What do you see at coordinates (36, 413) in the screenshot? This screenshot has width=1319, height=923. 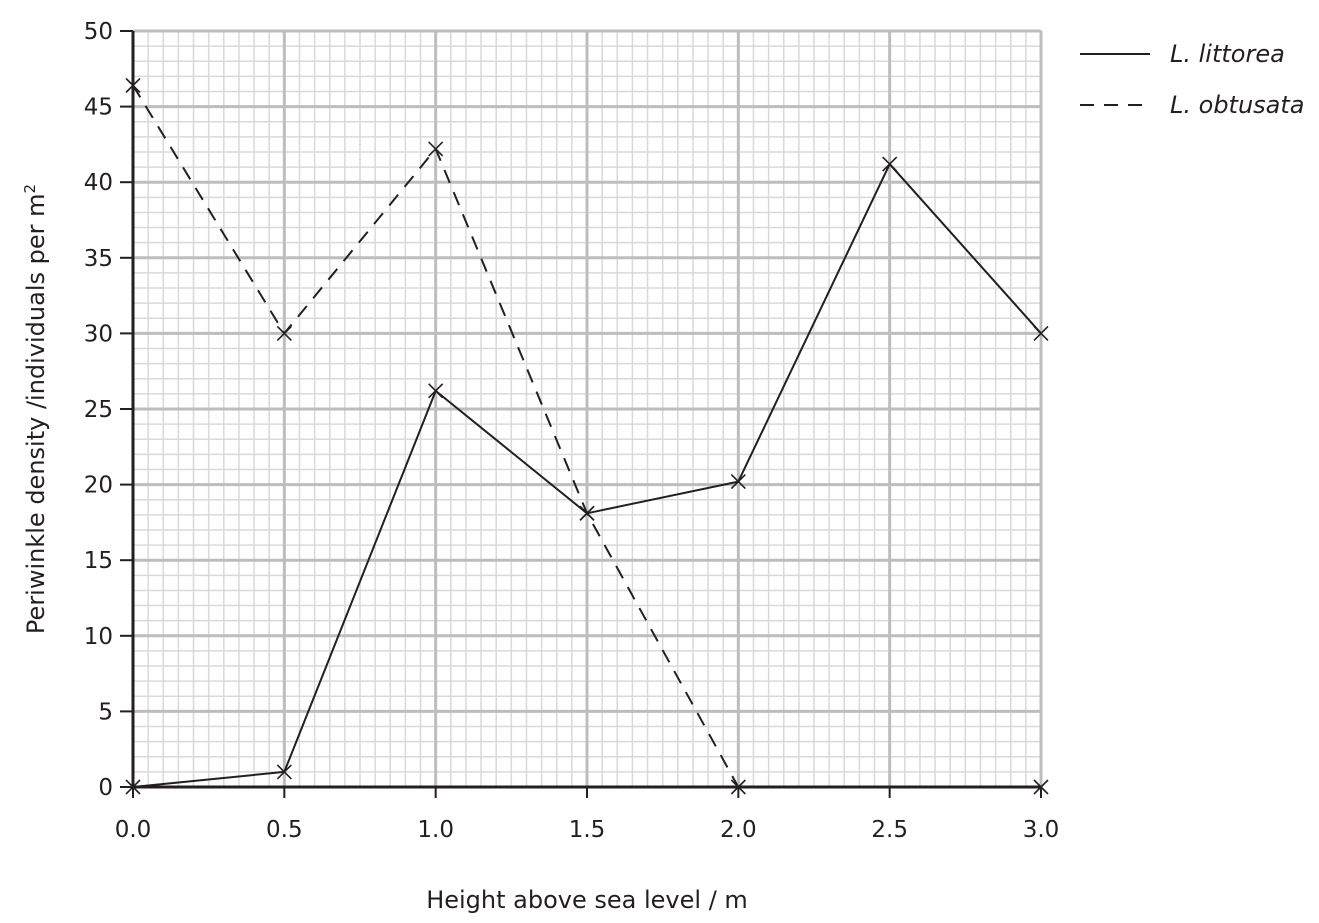 I see `y-axis-title-text: Periwinkle density /individuals per m` at bounding box center [36, 413].